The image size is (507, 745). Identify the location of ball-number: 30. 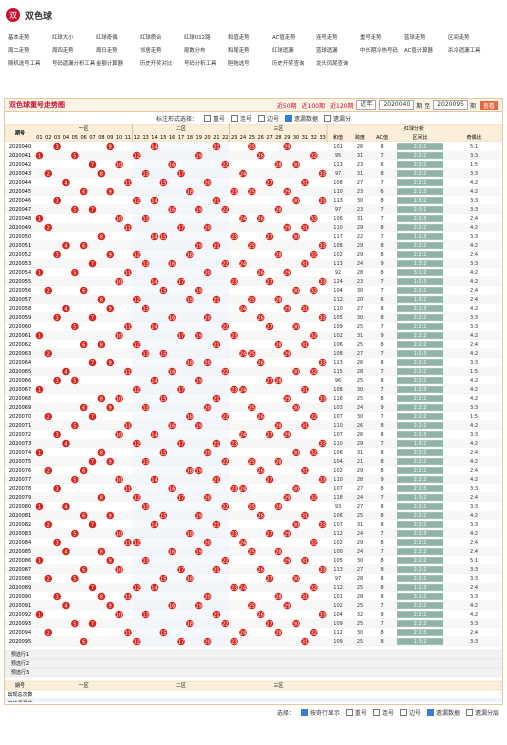
(296, 453).